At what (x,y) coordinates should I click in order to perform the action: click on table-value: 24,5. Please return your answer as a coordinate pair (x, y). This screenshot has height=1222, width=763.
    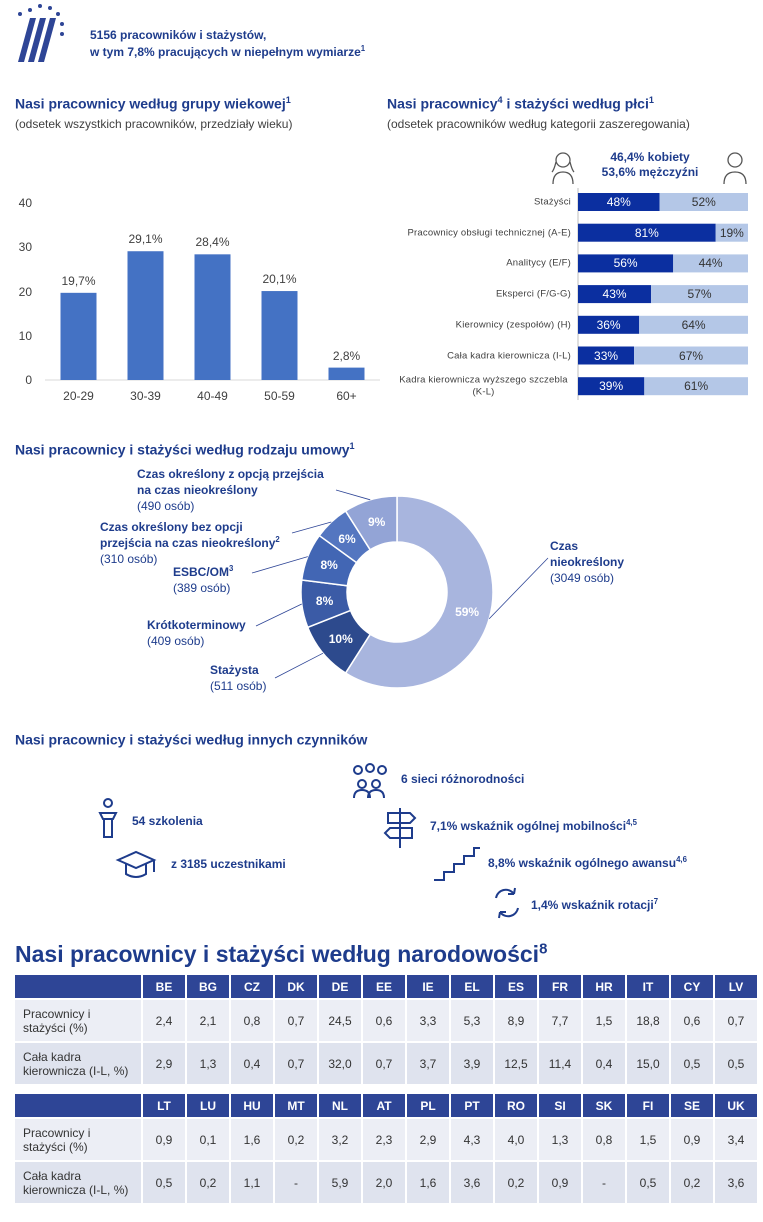
    Looking at the image, I should click on (340, 1020).